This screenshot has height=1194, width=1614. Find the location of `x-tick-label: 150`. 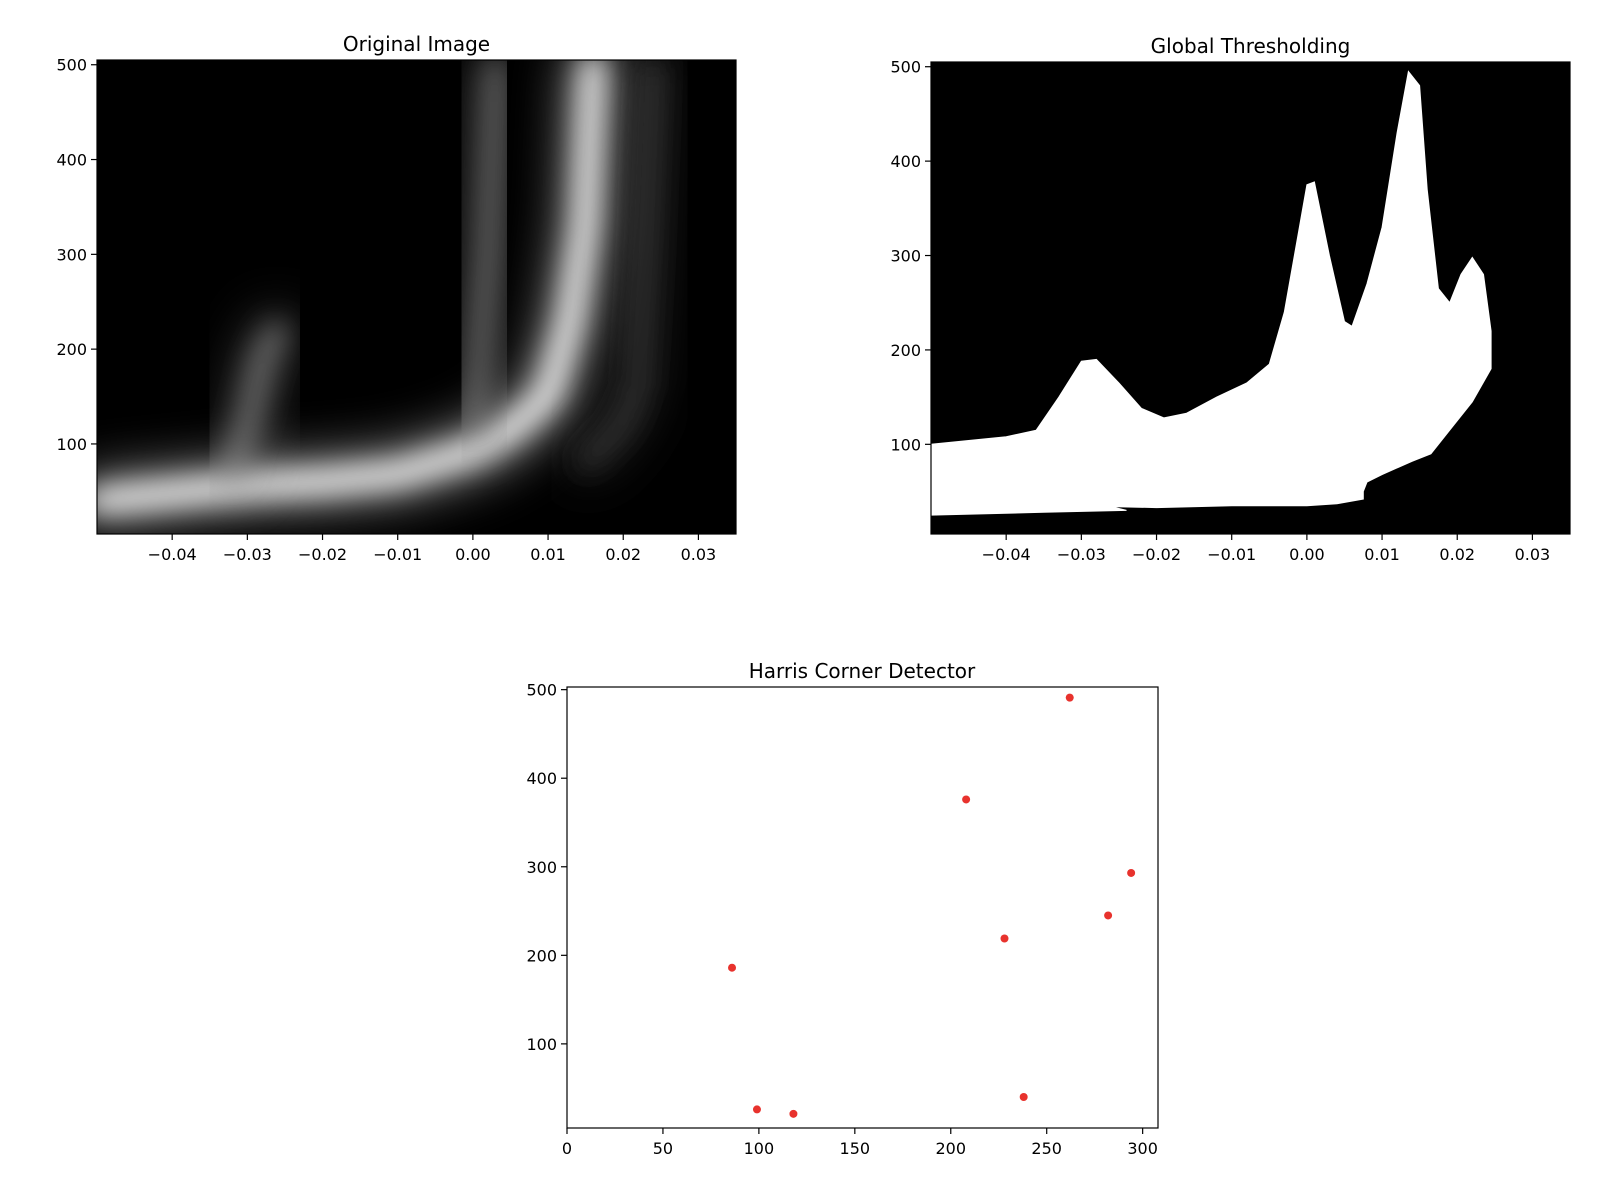

x-tick-label: 150 is located at coordinates (855, 1148).